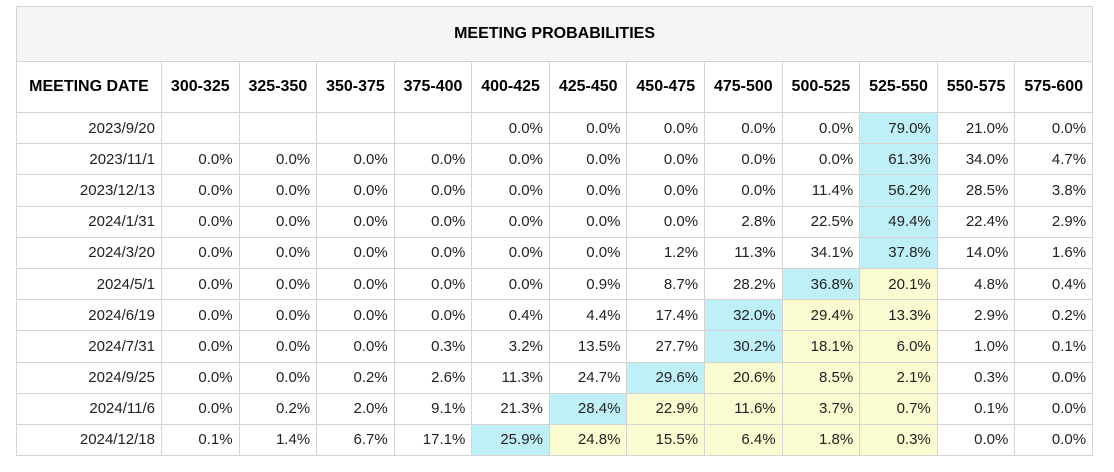 The width and height of the screenshot is (1114, 472). What do you see at coordinates (898, 377) in the screenshot?
I see `probability-cell: 2.1%` at bounding box center [898, 377].